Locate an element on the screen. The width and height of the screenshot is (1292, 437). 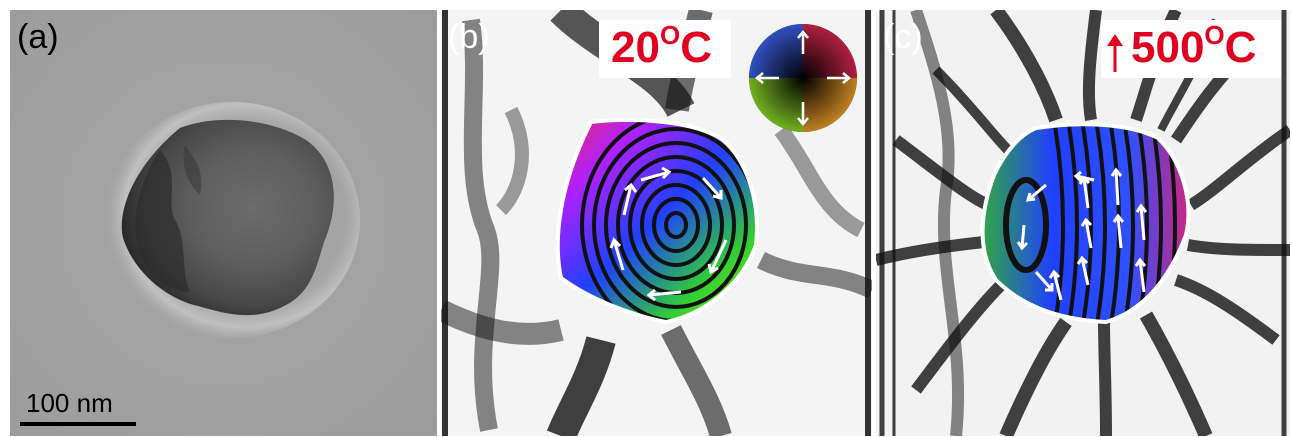
up-arrow-icon is located at coordinates (1115, 53).